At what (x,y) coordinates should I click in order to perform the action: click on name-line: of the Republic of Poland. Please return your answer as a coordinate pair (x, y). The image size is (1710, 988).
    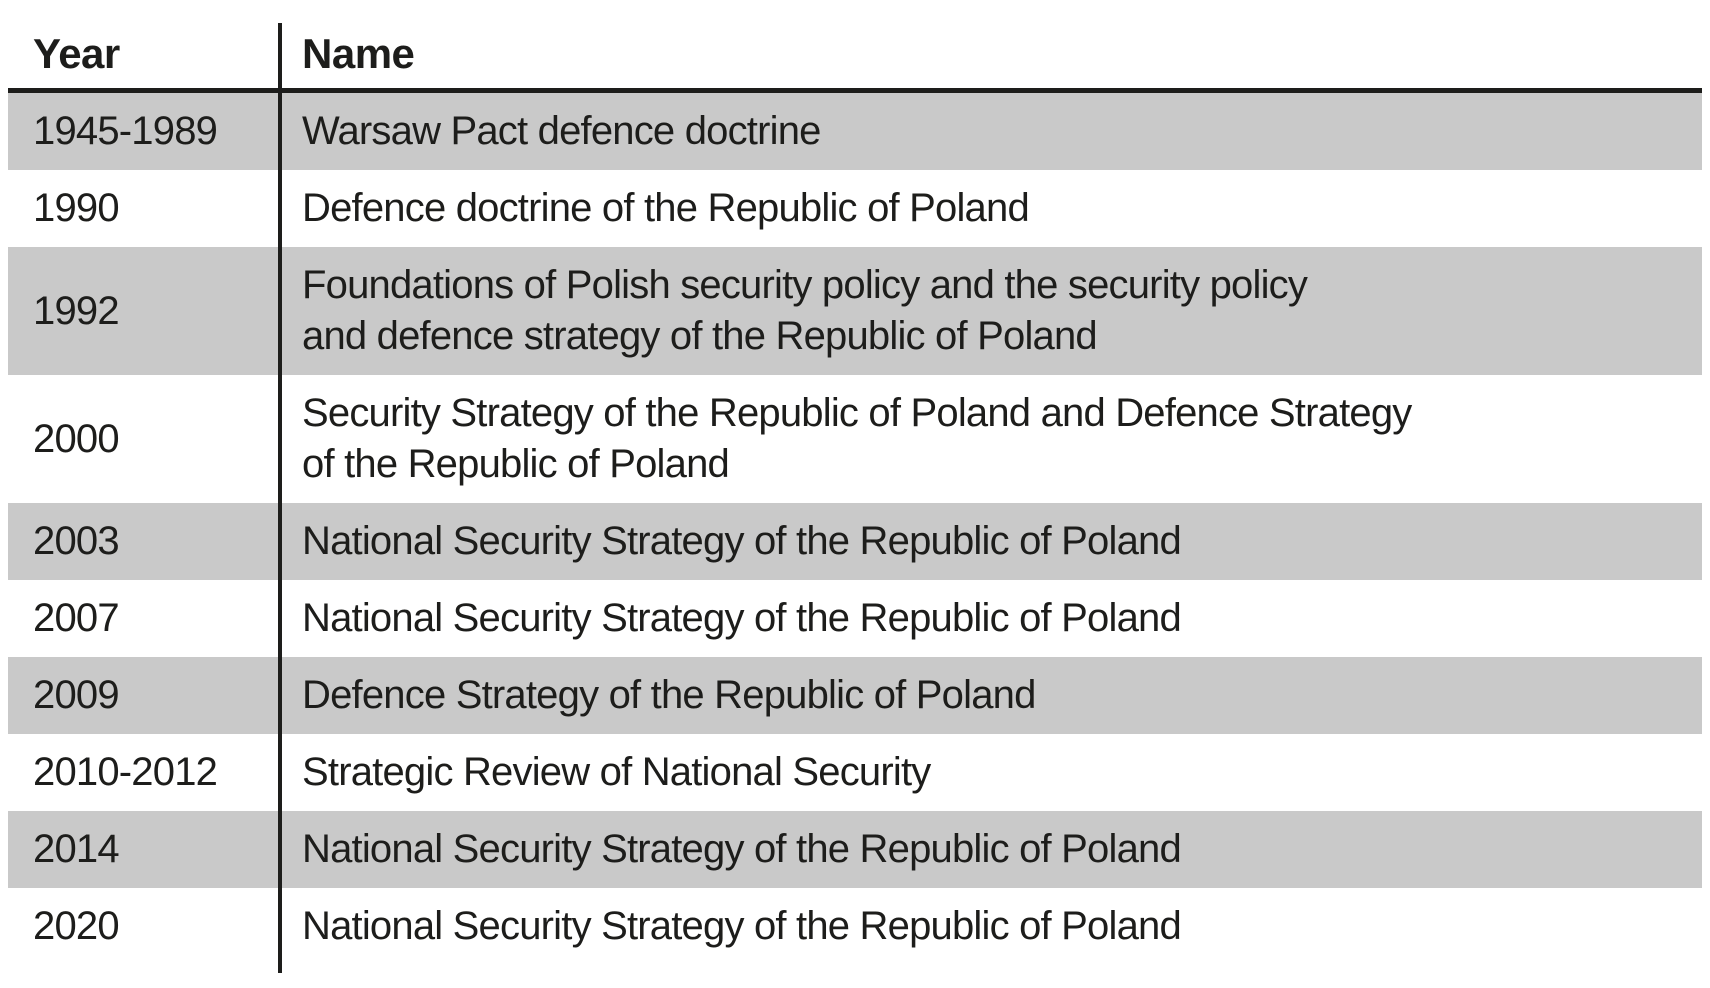
    Looking at the image, I should click on (516, 464).